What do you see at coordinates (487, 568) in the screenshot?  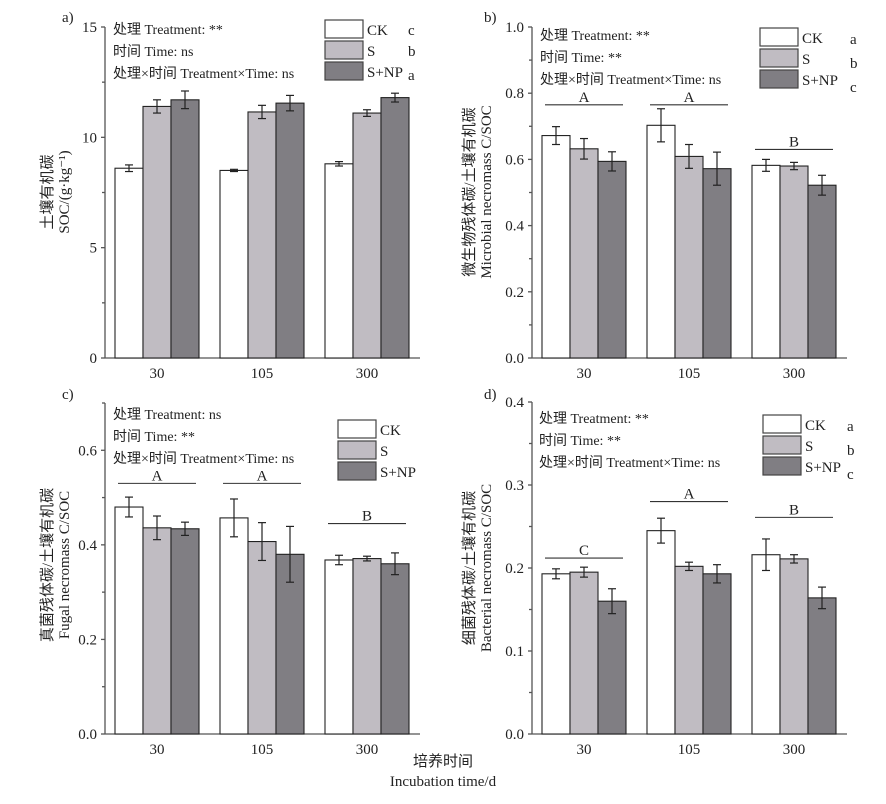 I see `y-axis-title-en: Bacterial necromass C/SOC` at bounding box center [487, 568].